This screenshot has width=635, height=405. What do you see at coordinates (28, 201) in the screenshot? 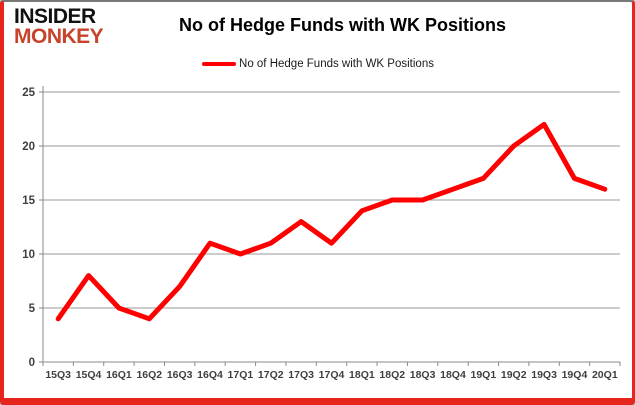
I see `y-axis-label: 15` at bounding box center [28, 201].